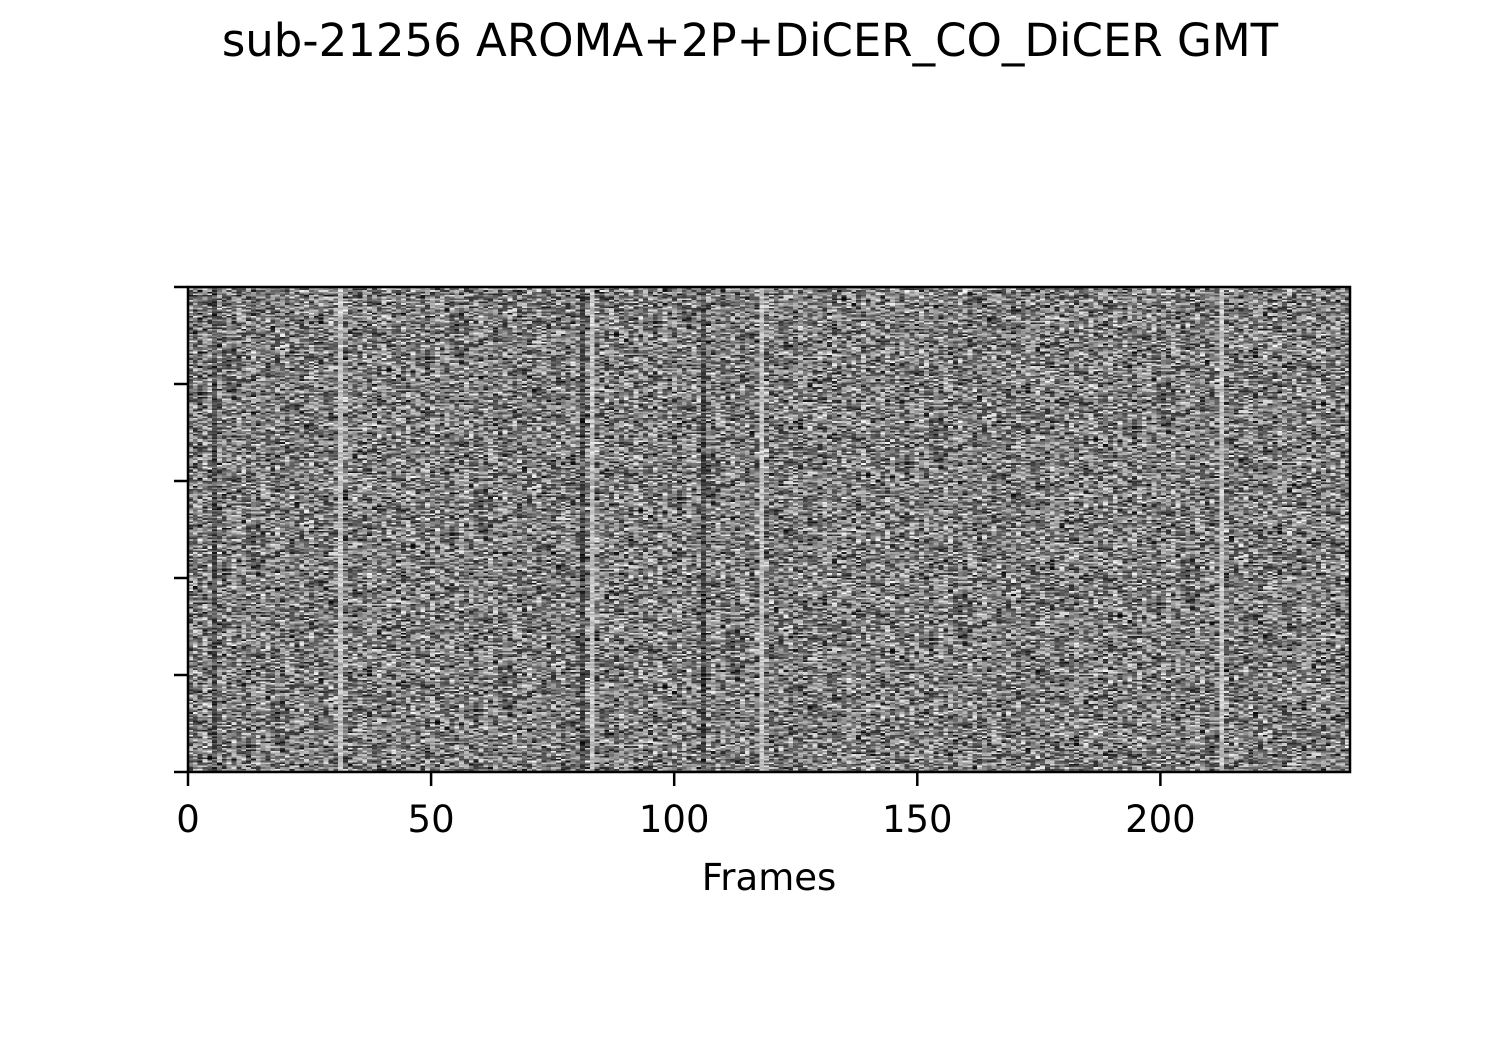 This screenshot has width=1500, height=1050. Describe the element at coordinates (181, 529) in the screenshot. I see `y-axis` at that location.